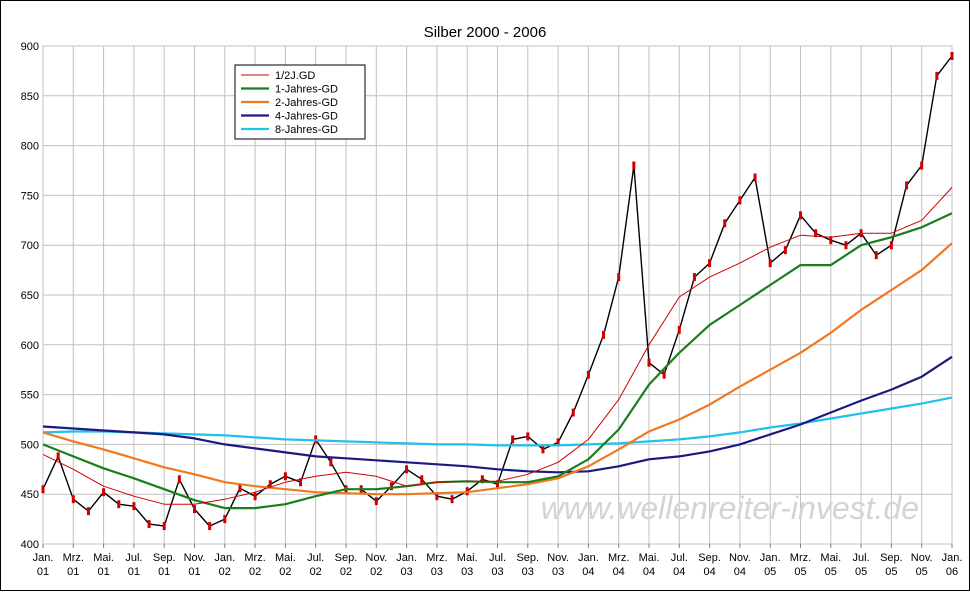 Image resolution: width=970 pixels, height=595 pixels. Describe the element at coordinates (730, 508) in the screenshot. I see `watermark: www.wellenreiter-invest.de` at that location.